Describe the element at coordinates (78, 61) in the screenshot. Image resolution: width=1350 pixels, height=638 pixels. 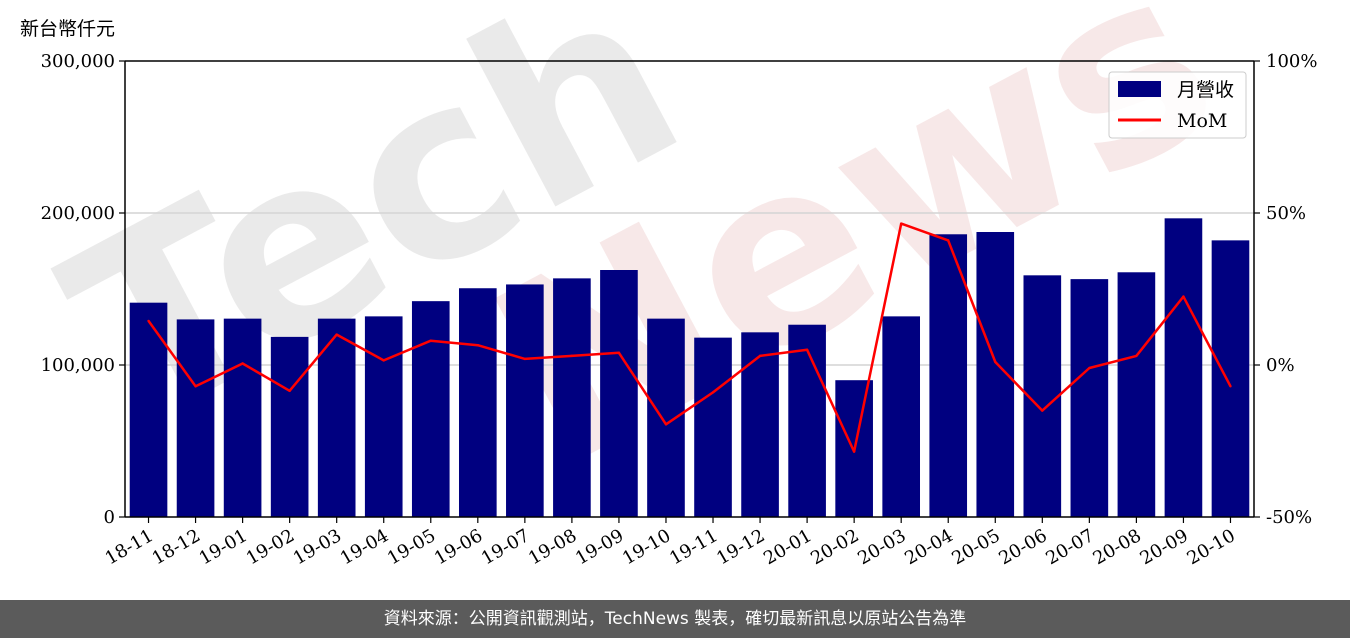
I see `y-left-tick-label: 300,000` at that location.